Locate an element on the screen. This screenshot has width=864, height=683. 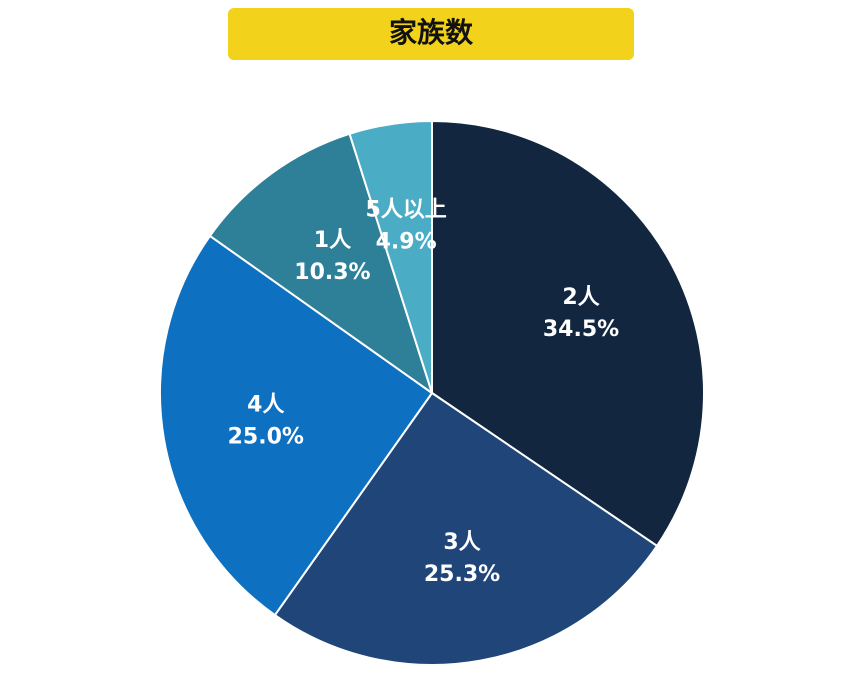
slice-category: 2人 is located at coordinates (580, 297).